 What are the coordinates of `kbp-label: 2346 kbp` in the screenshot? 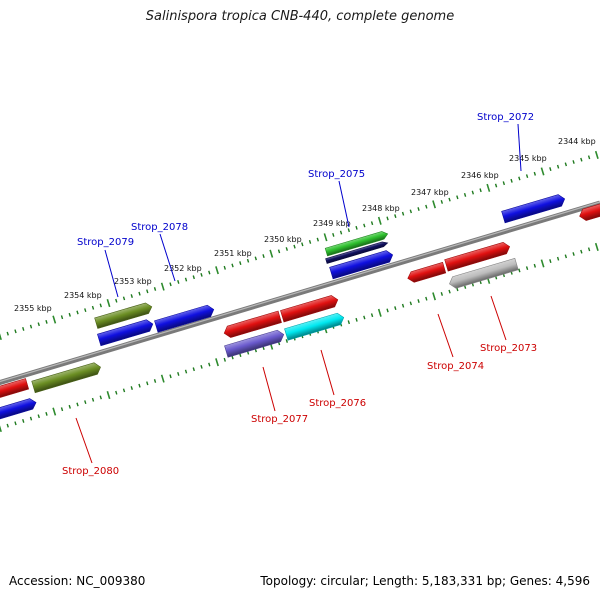 It's located at (480, 175).